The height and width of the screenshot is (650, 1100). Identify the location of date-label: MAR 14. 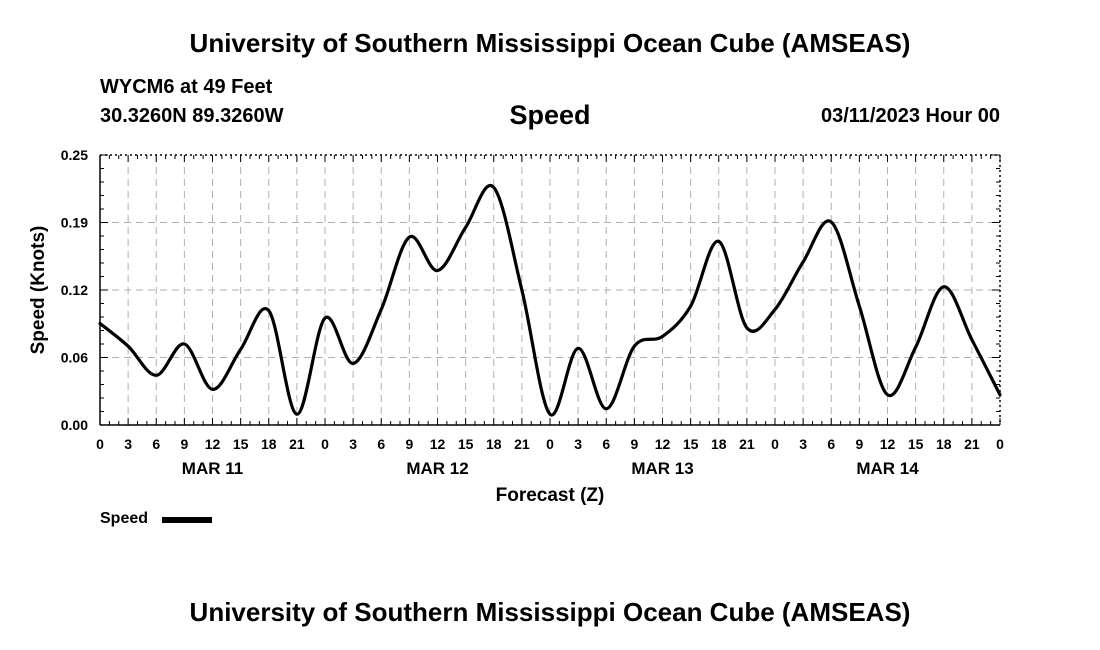
(887, 468).